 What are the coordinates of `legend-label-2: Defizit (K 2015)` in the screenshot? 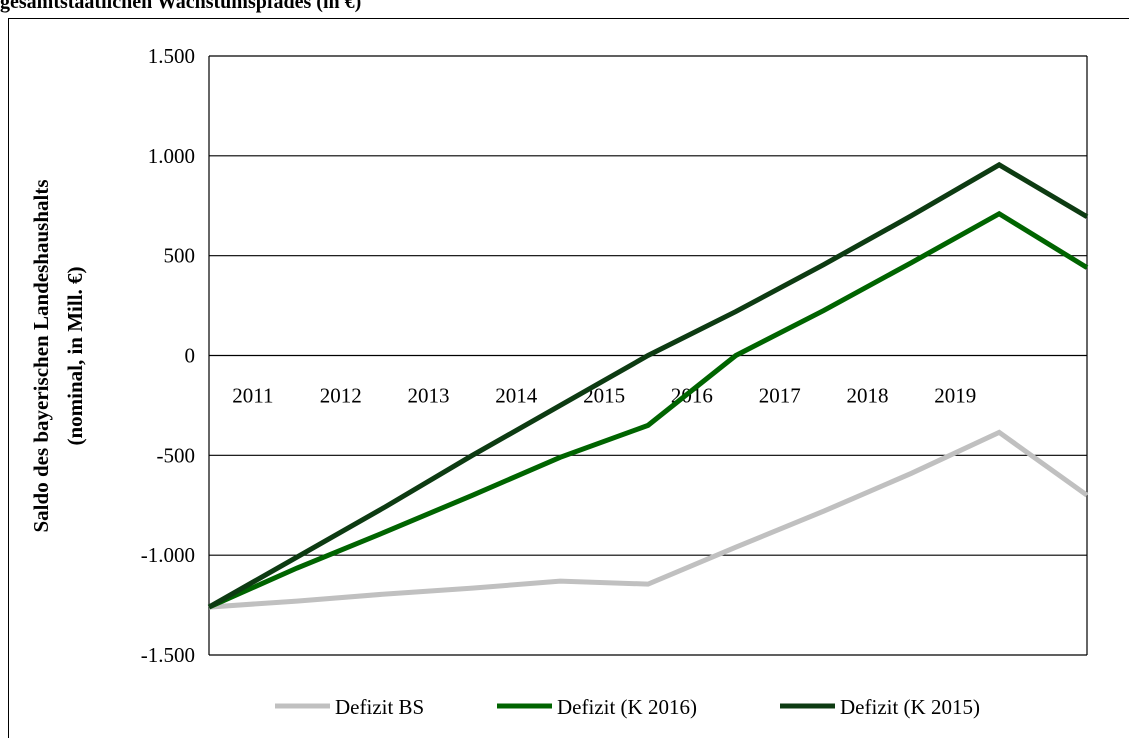 It's located at (910, 707).